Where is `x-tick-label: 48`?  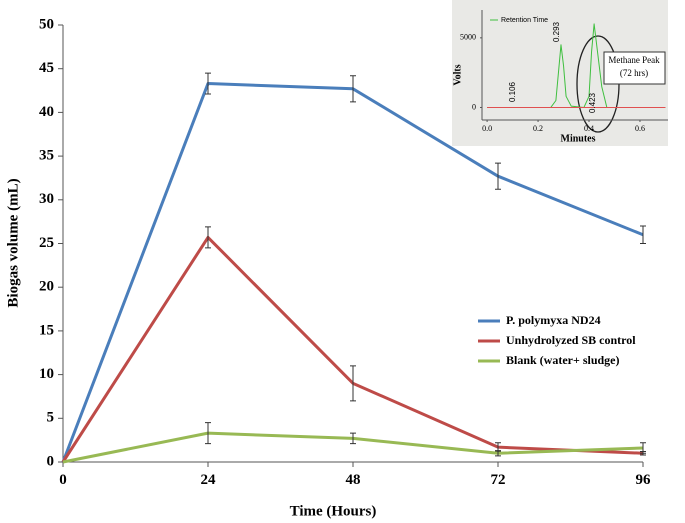
x-tick-label: 48 is located at coordinates (353, 480).